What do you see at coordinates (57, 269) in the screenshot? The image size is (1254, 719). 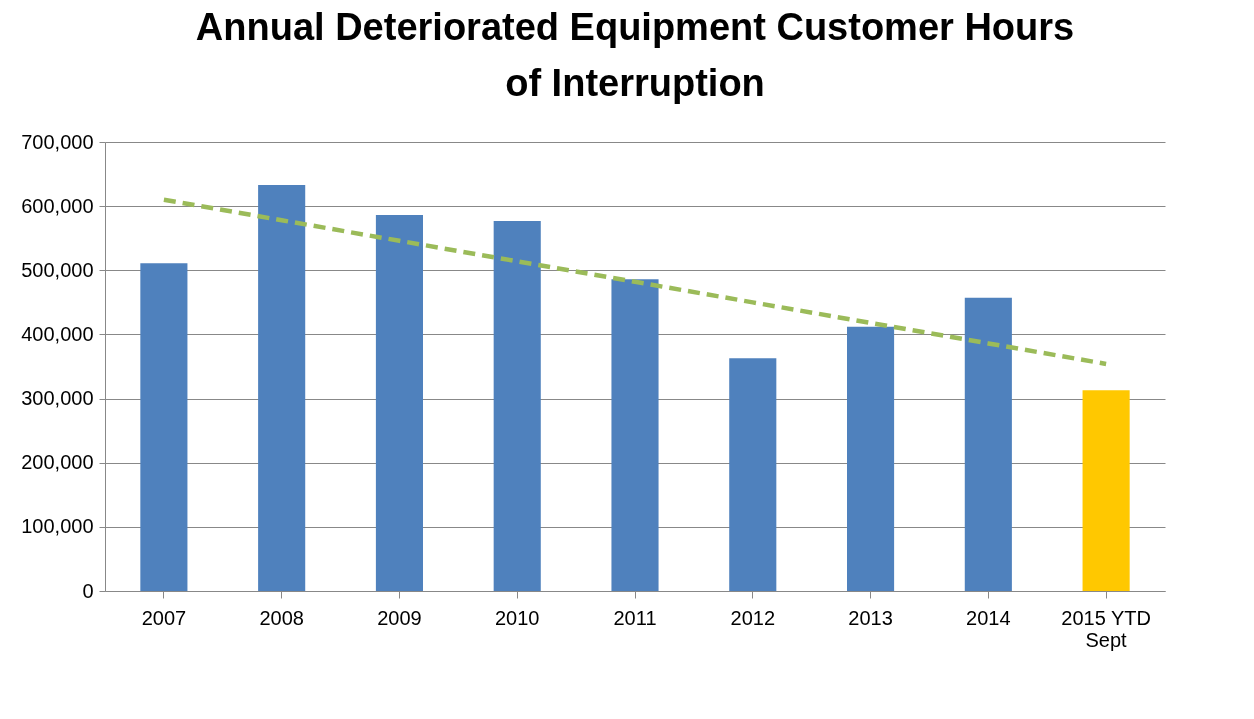 I see `y-tick-label: 500,000` at bounding box center [57, 269].